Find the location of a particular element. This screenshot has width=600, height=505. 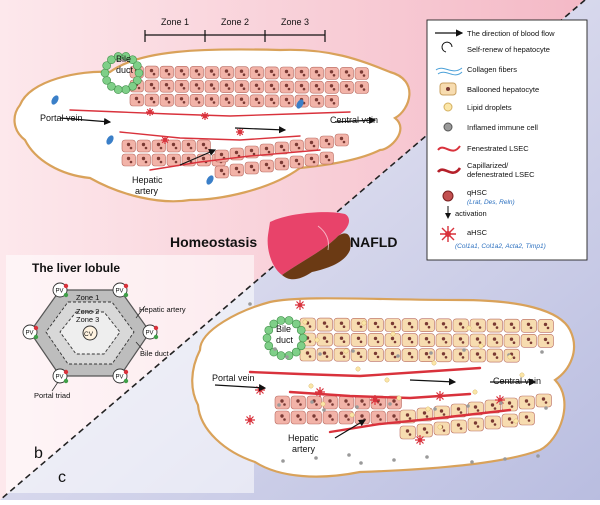

top-portal-vein-label: Portal vein is located at coordinates (61, 118).